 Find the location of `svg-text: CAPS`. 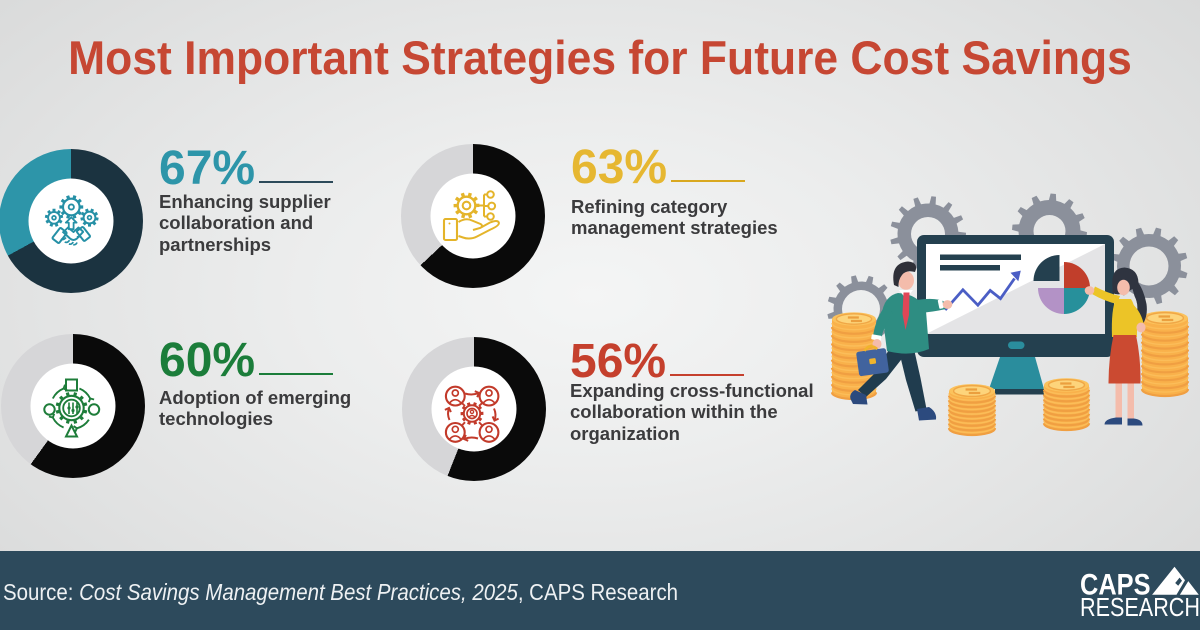

svg-text: CAPS is located at coordinates (1115, 585).